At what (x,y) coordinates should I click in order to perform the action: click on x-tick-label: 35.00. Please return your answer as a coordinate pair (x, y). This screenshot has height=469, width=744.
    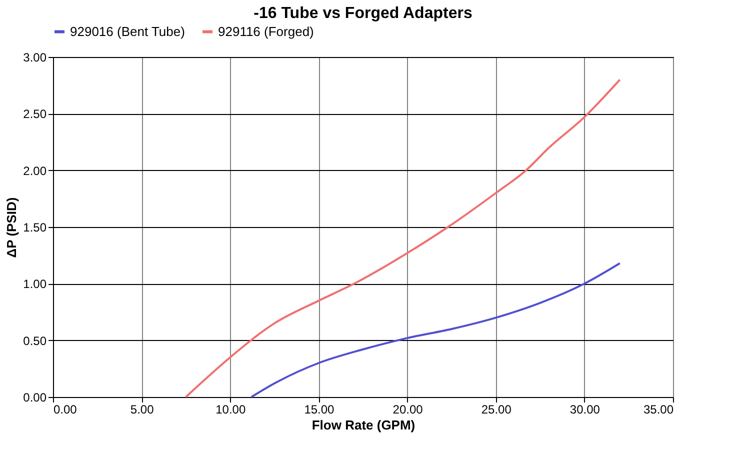
    Looking at the image, I should click on (658, 409).